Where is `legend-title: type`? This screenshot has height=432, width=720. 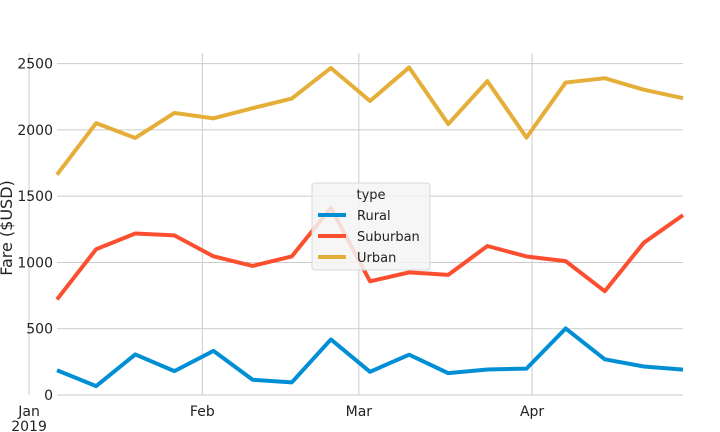
legend-title: type is located at coordinates (370, 195).